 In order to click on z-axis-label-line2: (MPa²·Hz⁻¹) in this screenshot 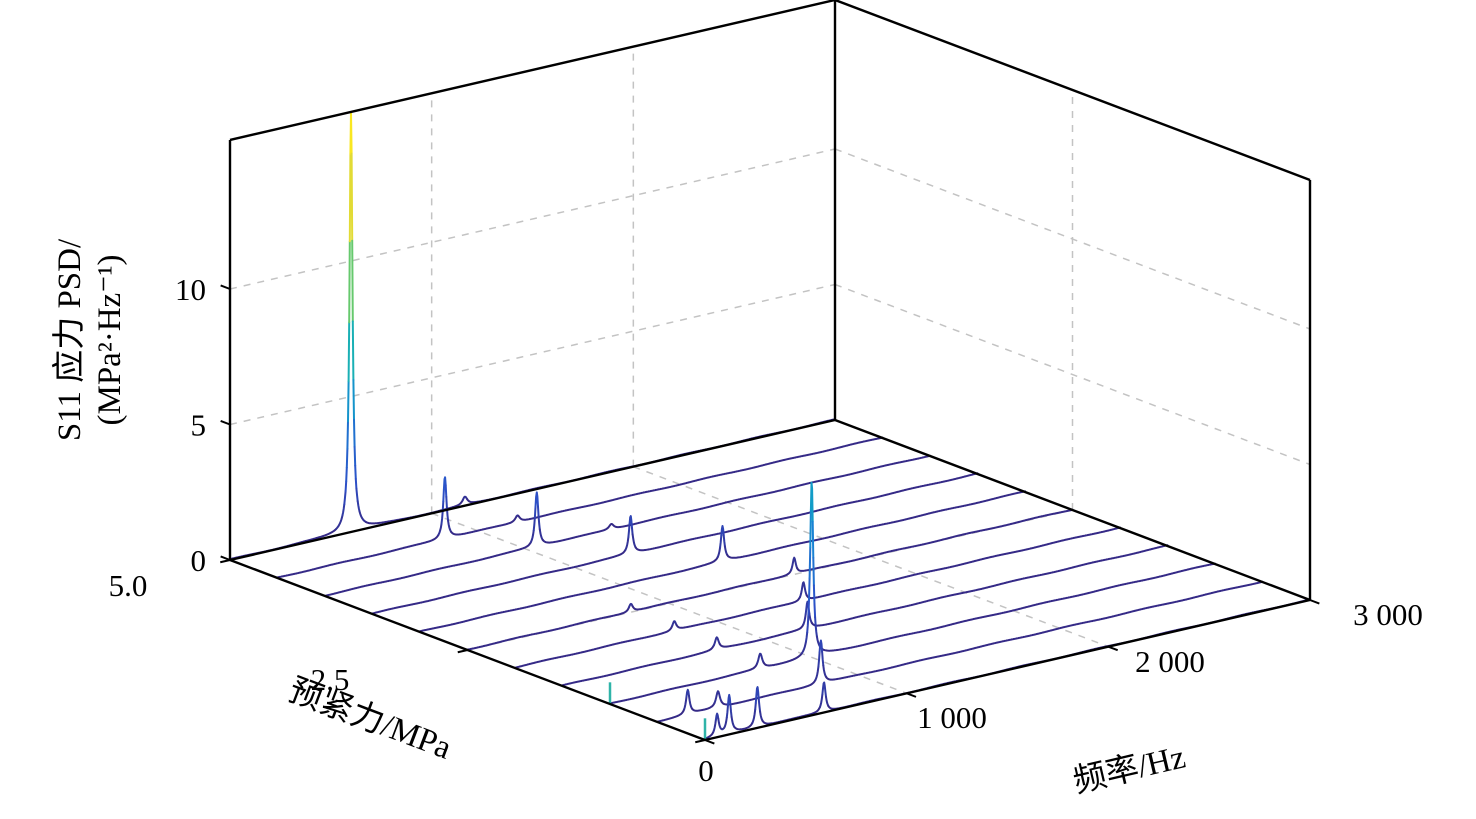, I will do `click(110, 340)`.